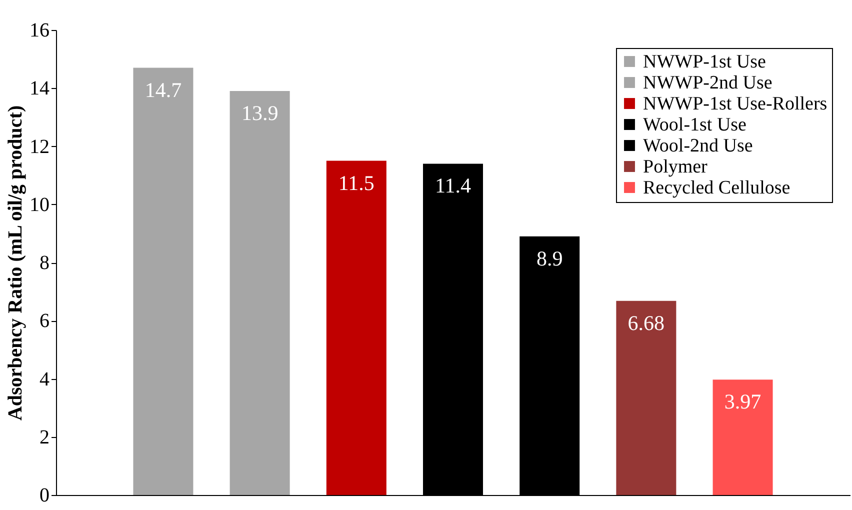 The height and width of the screenshot is (510, 852). Describe the element at coordinates (45, 321) in the screenshot. I see `y-tick-label: 6` at that location.